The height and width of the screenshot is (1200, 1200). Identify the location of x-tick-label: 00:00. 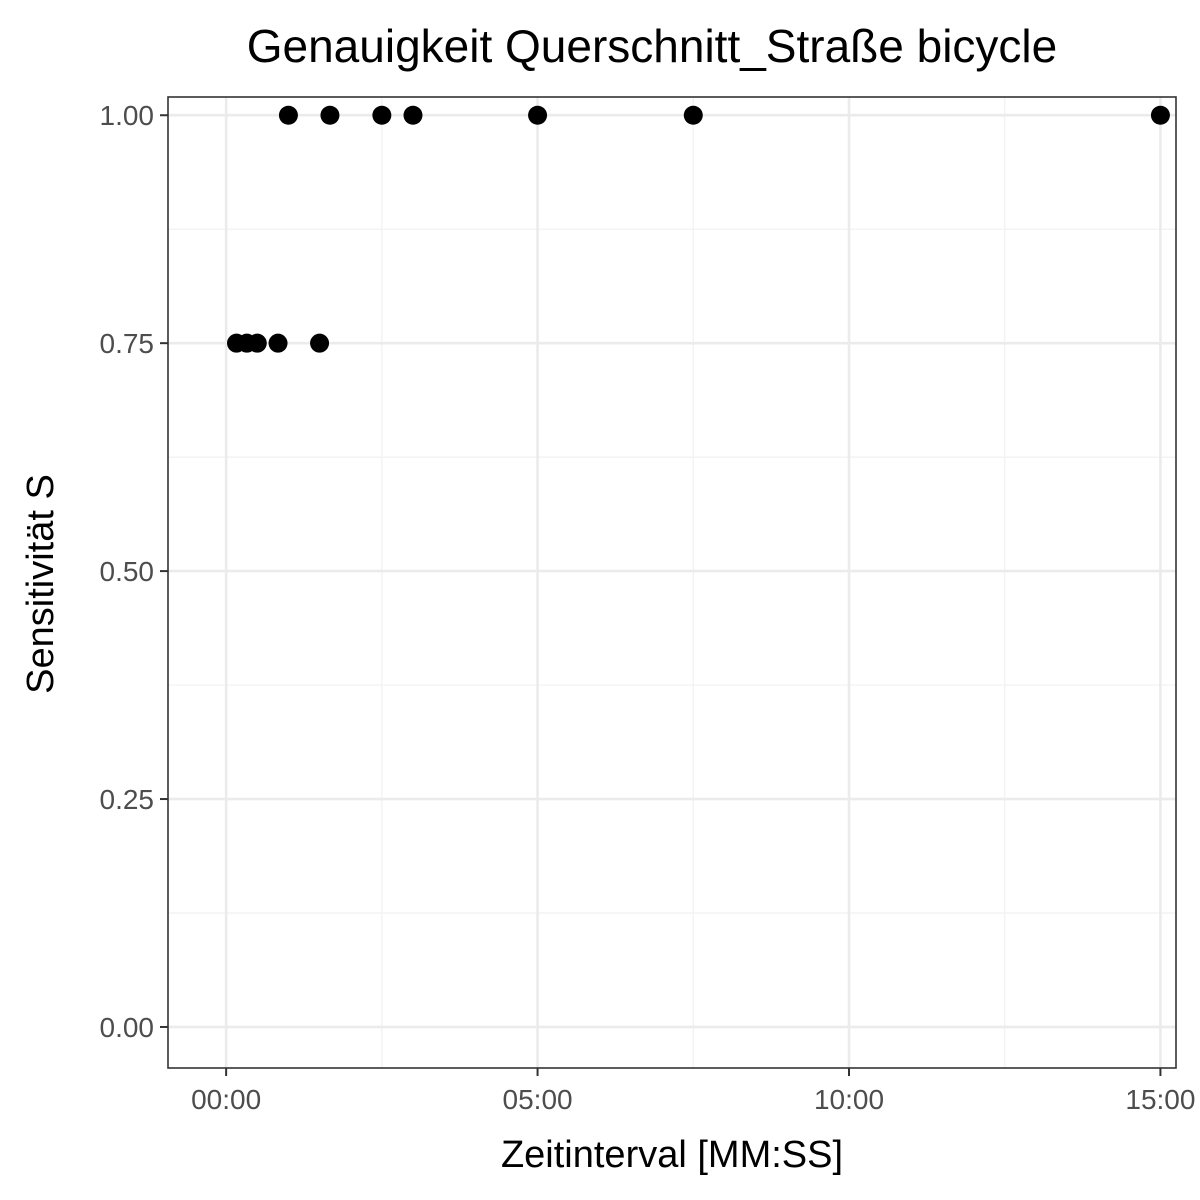
(226, 1099).